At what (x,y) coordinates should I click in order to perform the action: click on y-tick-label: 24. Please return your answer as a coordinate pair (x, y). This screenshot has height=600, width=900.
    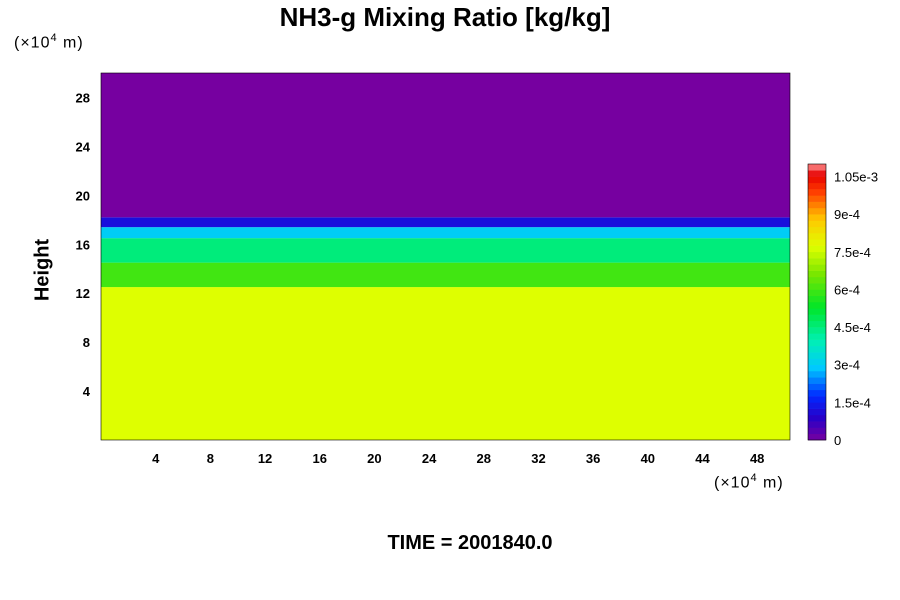
    Looking at the image, I should click on (83, 146).